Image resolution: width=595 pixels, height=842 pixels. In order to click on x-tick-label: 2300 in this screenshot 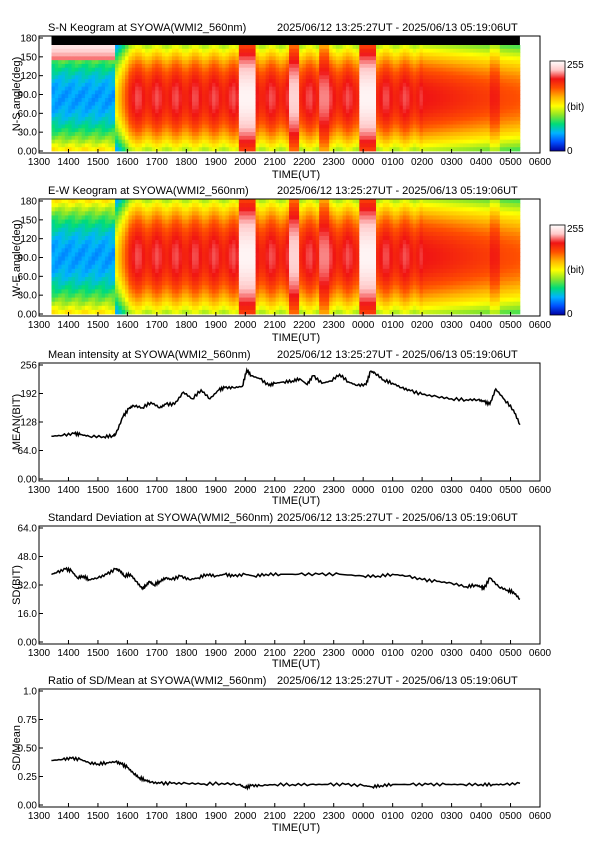, I will do `click(334, 162)`.